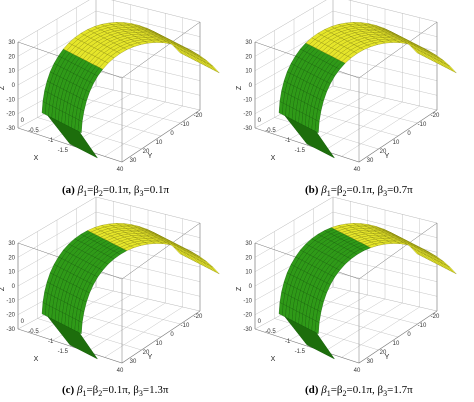 The image size is (474, 402). Describe the element at coordinates (400, 190) in the screenshot. I see `caption-text: =0.7π` at that location.